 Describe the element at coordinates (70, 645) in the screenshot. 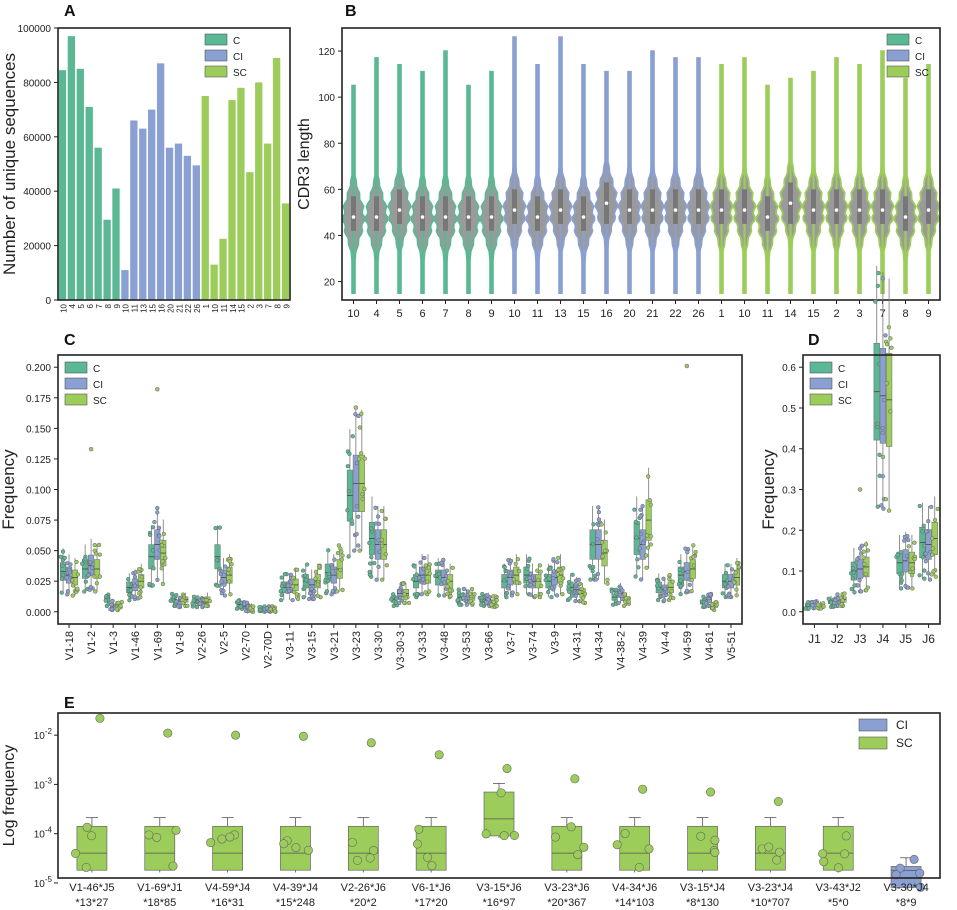

I see `x-tick-label: V1-18` at that location.